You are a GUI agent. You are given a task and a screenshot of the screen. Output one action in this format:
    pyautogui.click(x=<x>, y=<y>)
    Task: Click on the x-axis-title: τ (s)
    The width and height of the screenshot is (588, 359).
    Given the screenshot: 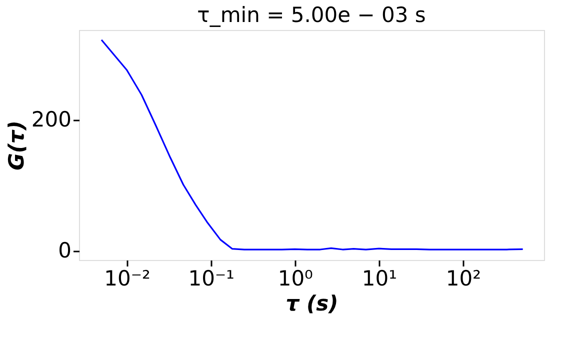 What is the action you would take?
    pyautogui.click(x=312, y=304)
    